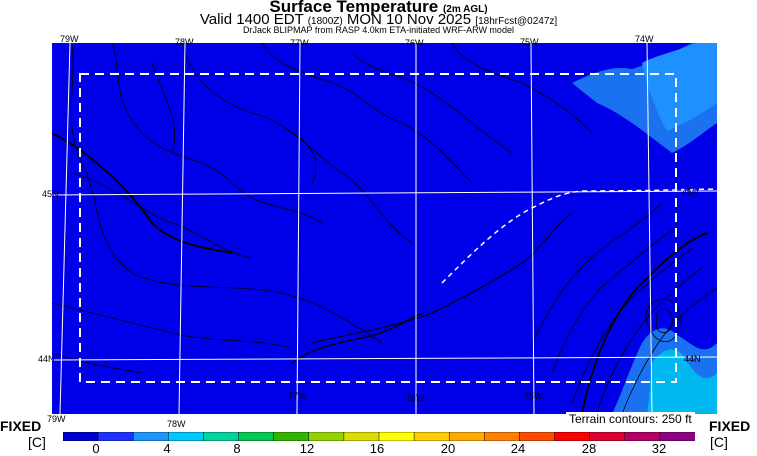  I want to click on lon-label-bottom-2: 77W, so click(297, 396).